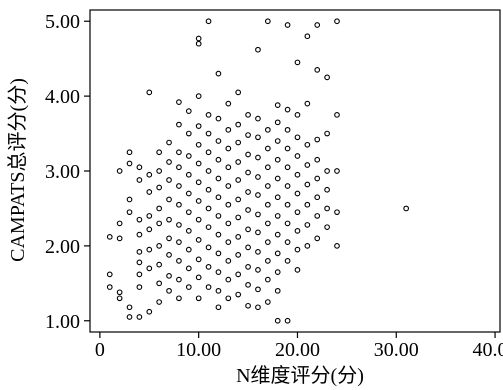 The image size is (503, 390). I want to click on y-tick-label: 2.00, so click(62, 247).